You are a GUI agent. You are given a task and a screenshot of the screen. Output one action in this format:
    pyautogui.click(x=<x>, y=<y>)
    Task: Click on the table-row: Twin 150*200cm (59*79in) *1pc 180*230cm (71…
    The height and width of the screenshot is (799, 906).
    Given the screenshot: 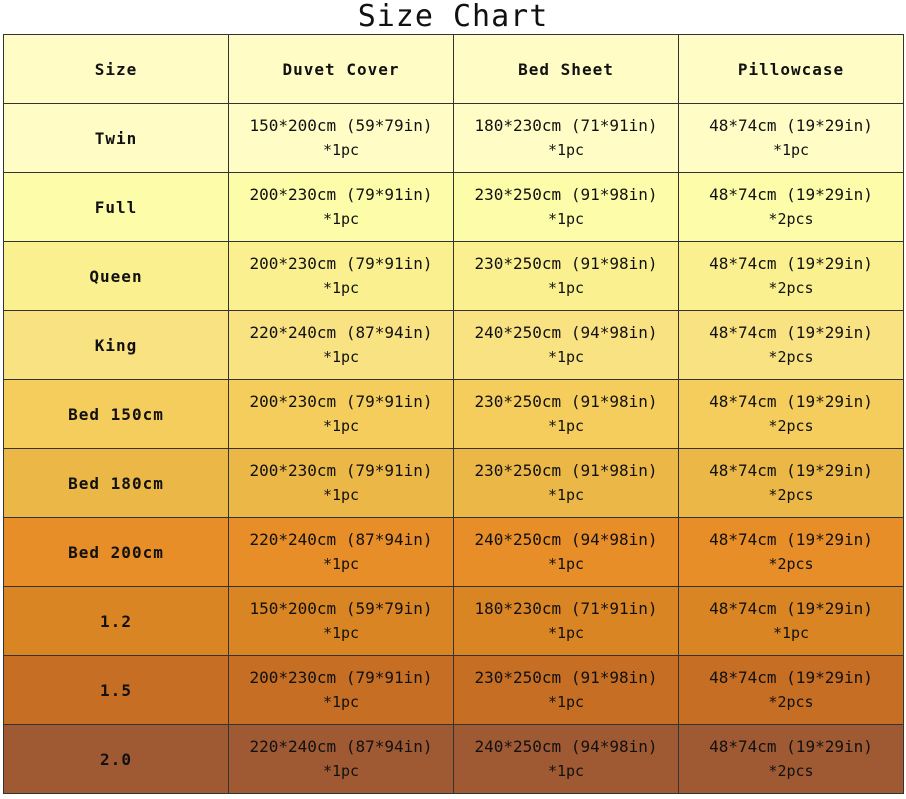 What is the action you would take?
    pyautogui.click(x=453, y=138)
    